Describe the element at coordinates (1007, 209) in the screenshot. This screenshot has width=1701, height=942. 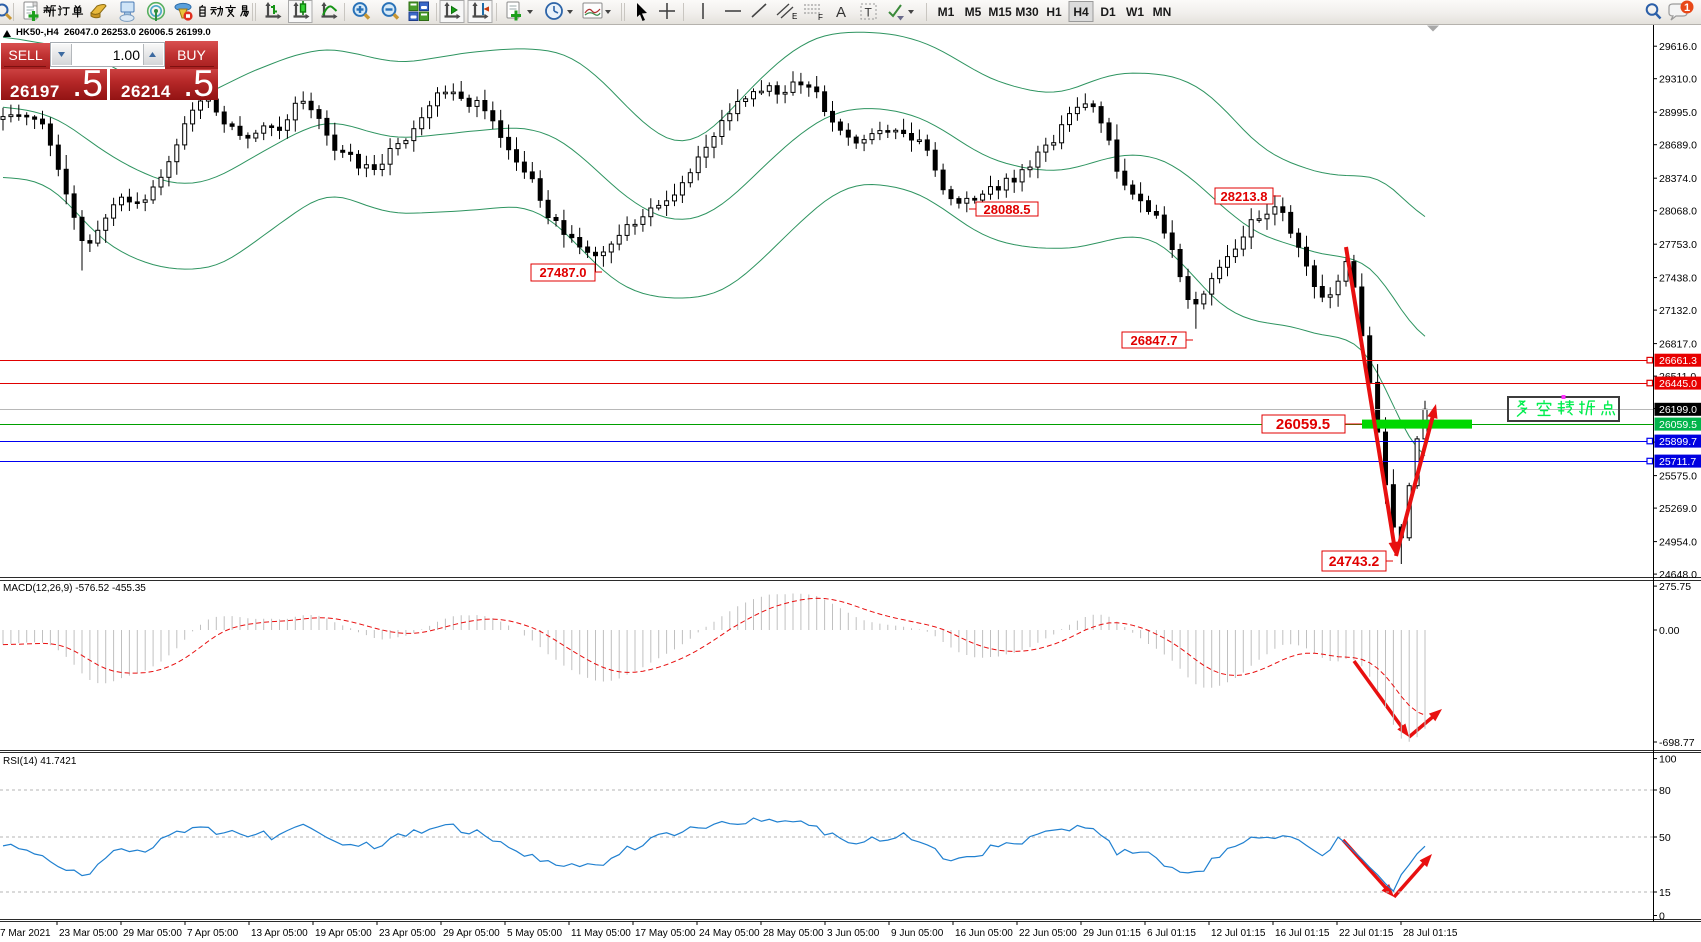
I see `svg-text: 28088.5` at that location.